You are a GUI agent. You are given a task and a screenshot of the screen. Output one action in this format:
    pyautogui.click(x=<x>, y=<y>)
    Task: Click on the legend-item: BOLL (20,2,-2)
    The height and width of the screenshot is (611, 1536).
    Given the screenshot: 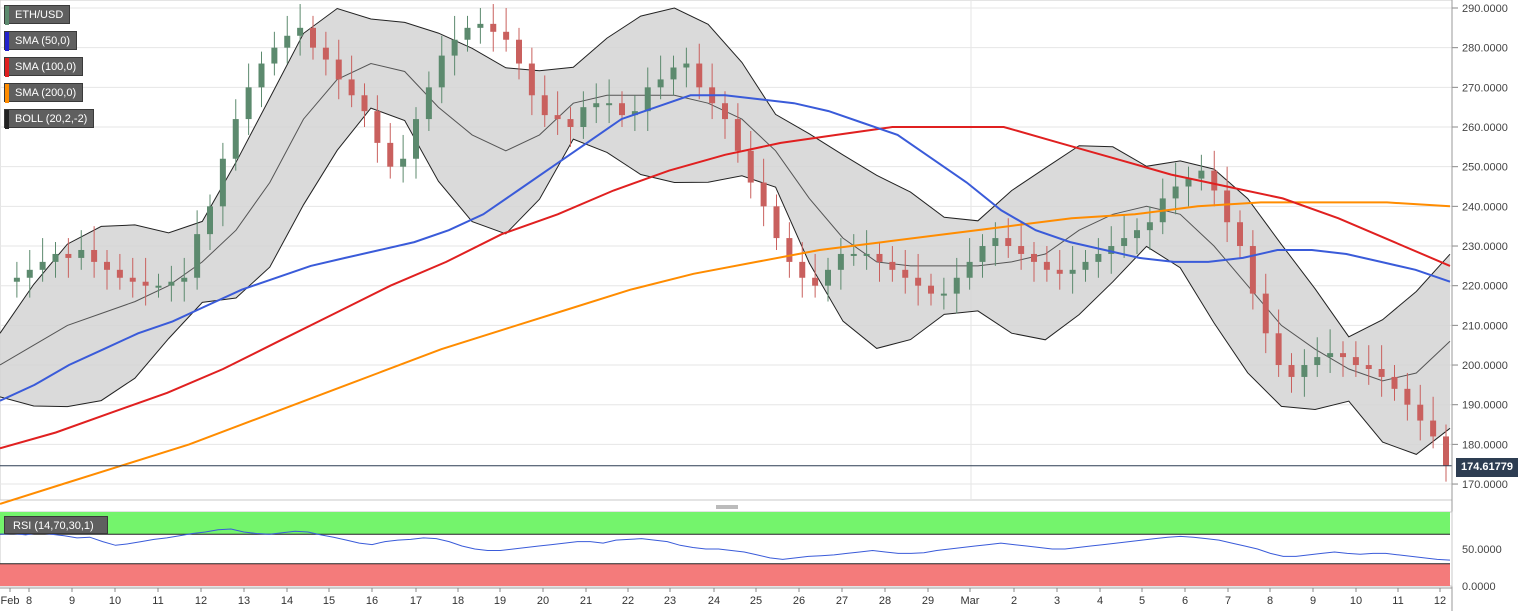 What is the action you would take?
    pyautogui.click(x=49, y=119)
    